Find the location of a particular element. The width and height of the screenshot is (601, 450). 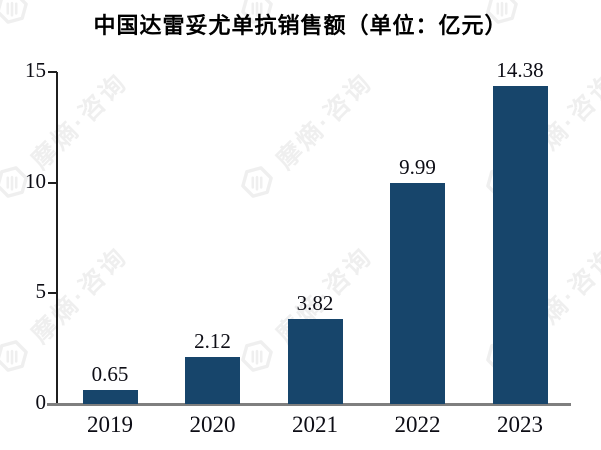

y-axis-line is located at coordinates (57, 238).